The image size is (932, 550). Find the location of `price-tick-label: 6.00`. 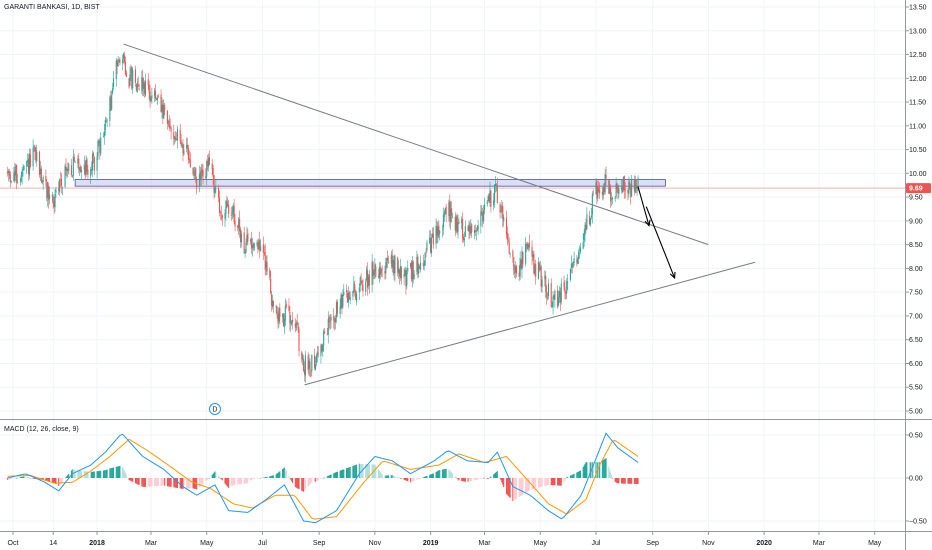

price-tick-label: 6.00 is located at coordinates (916, 364).